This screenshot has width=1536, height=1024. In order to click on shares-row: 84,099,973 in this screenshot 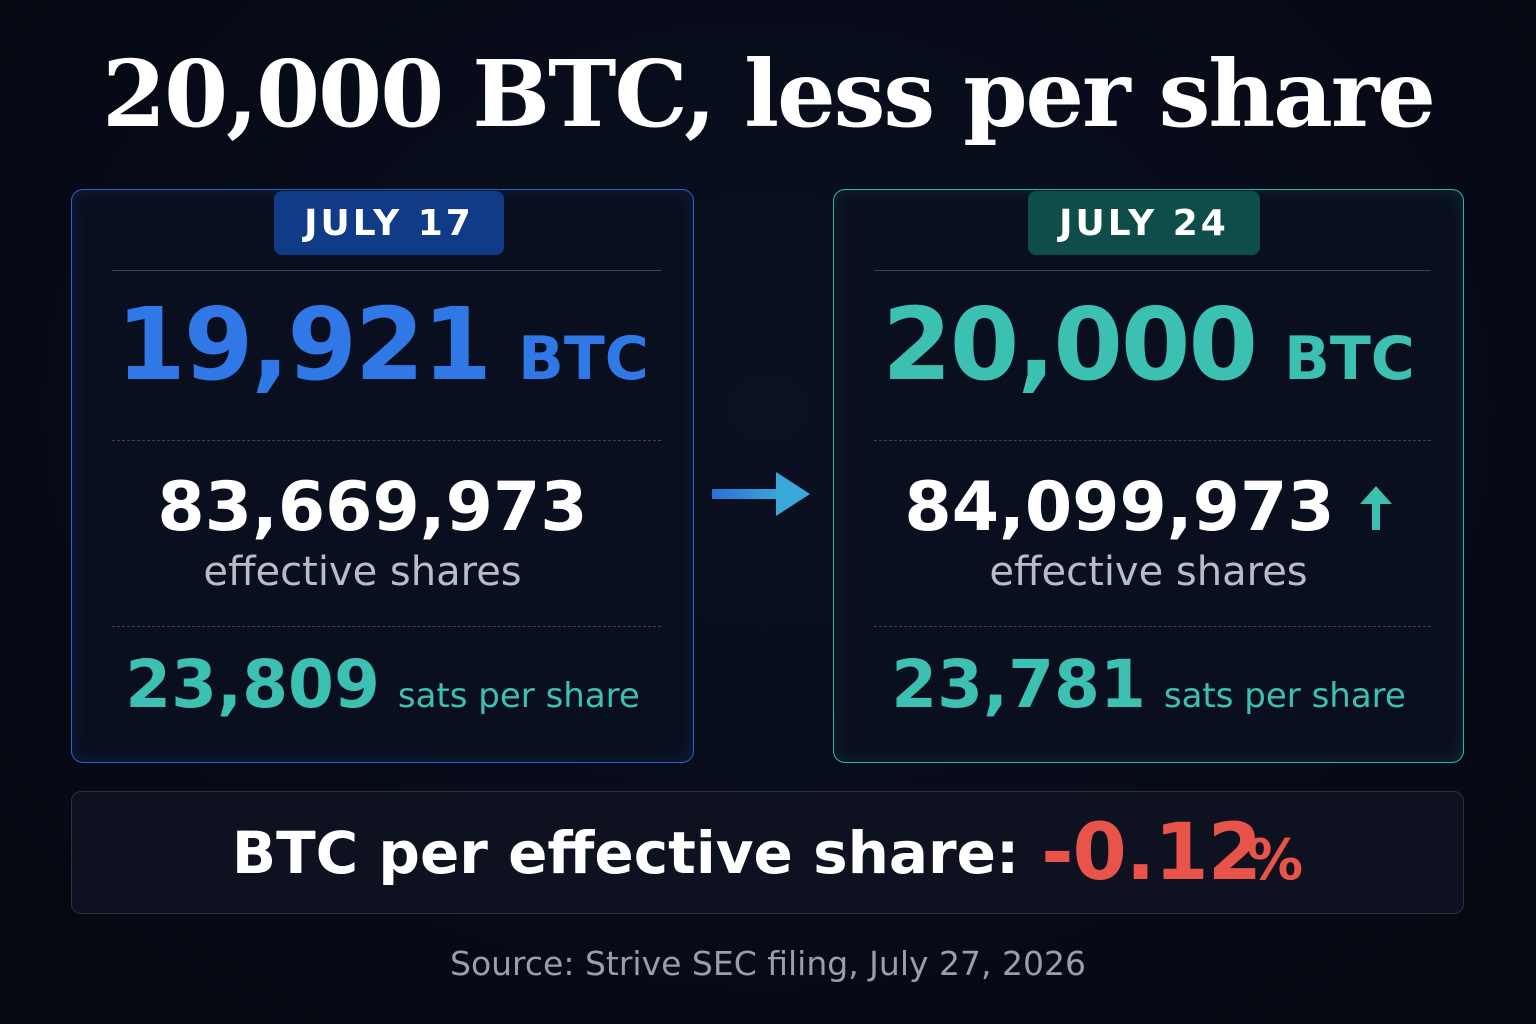, I will do `click(1148, 508)`.